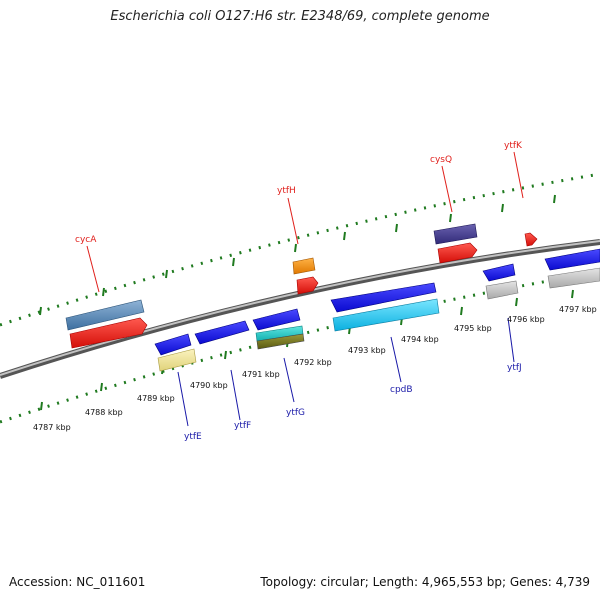 The width and height of the screenshot is (600, 600). Describe the element at coordinates (441, 160) in the screenshot. I see `gene-label-cysQ: cysQ` at that location.